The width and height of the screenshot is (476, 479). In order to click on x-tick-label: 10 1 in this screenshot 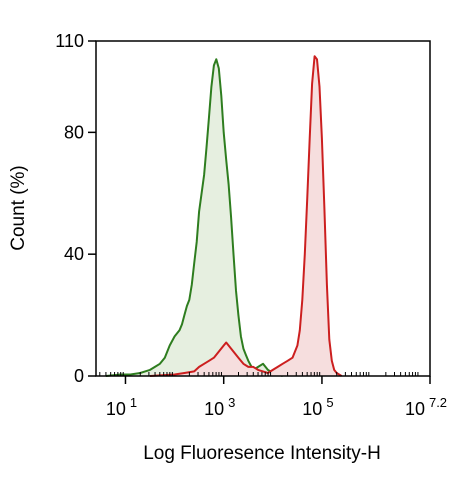, I will do `click(121, 407)`.